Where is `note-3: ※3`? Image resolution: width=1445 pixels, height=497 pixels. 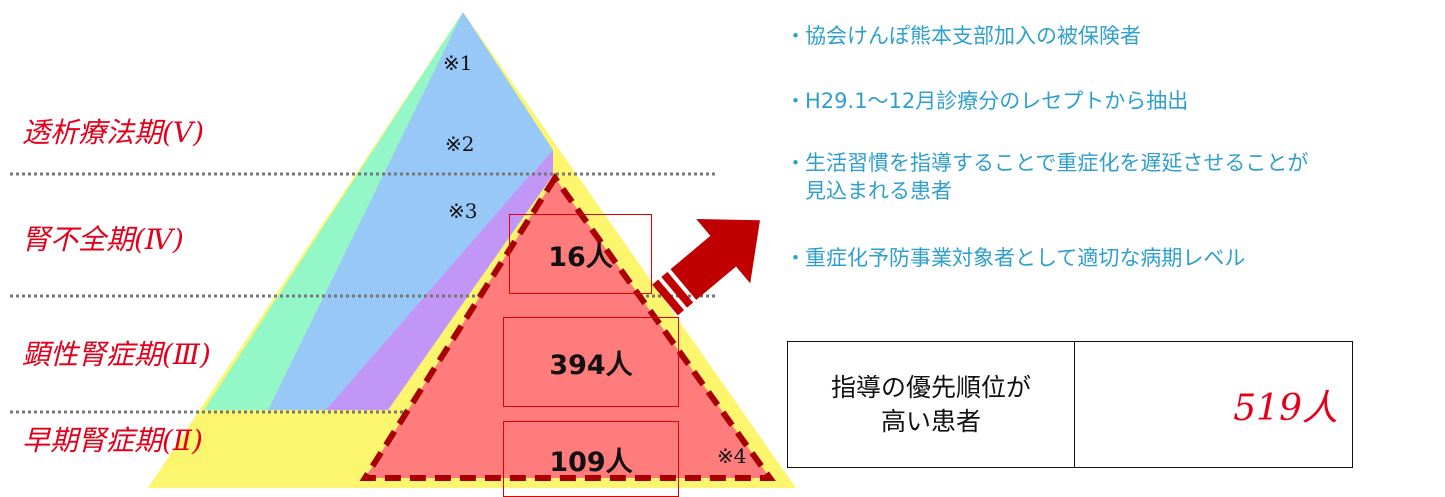
note-3: ※3 is located at coordinates (463, 211).